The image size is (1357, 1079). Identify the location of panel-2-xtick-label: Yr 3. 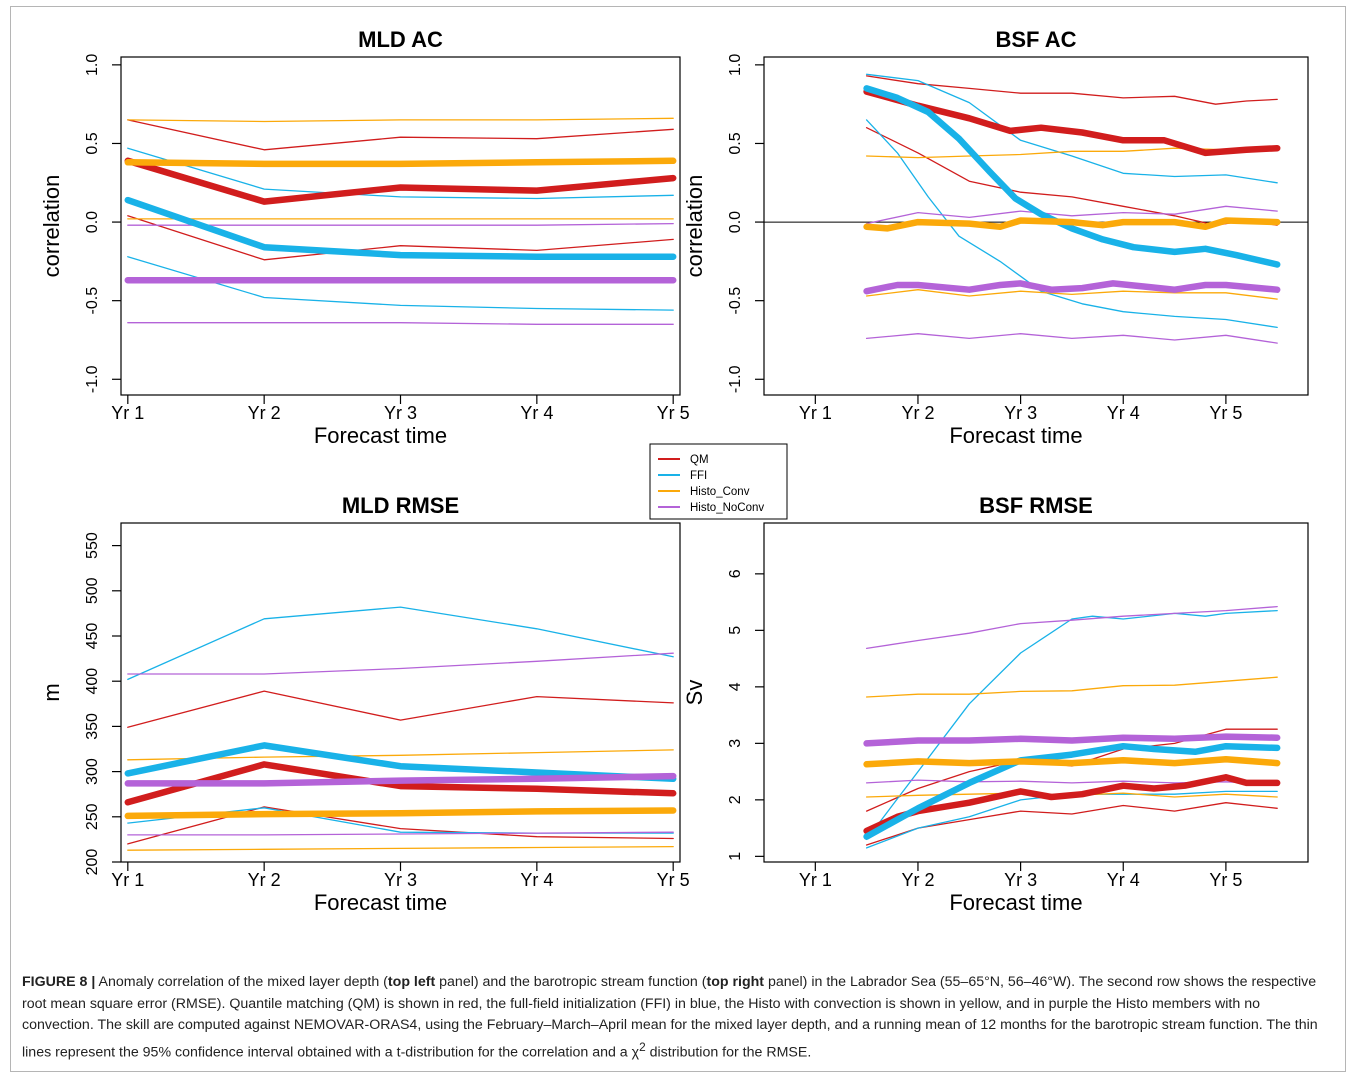
(1020, 413).